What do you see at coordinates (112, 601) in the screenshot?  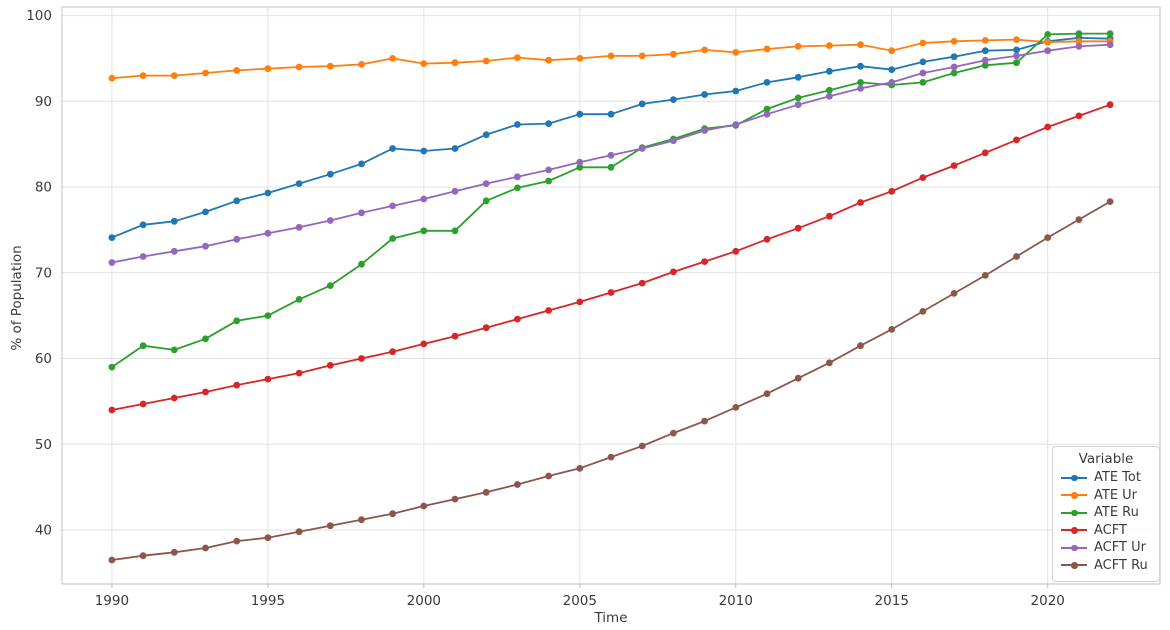 I see `x-tick-label: 1990` at bounding box center [112, 601].